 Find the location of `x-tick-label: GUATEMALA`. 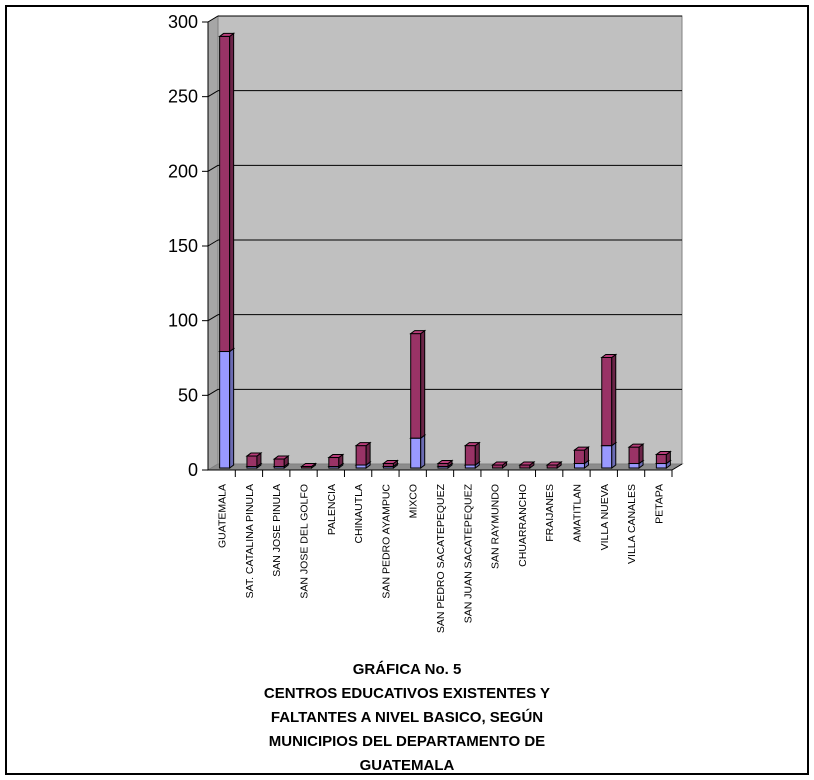

x-tick-label: GUATEMALA is located at coordinates (223, 516).